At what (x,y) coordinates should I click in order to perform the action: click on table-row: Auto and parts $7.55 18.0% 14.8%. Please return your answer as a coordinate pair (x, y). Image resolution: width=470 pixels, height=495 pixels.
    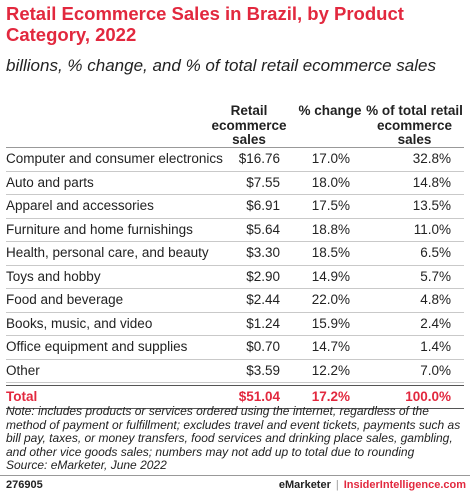
    Looking at the image, I should click on (235, 183).